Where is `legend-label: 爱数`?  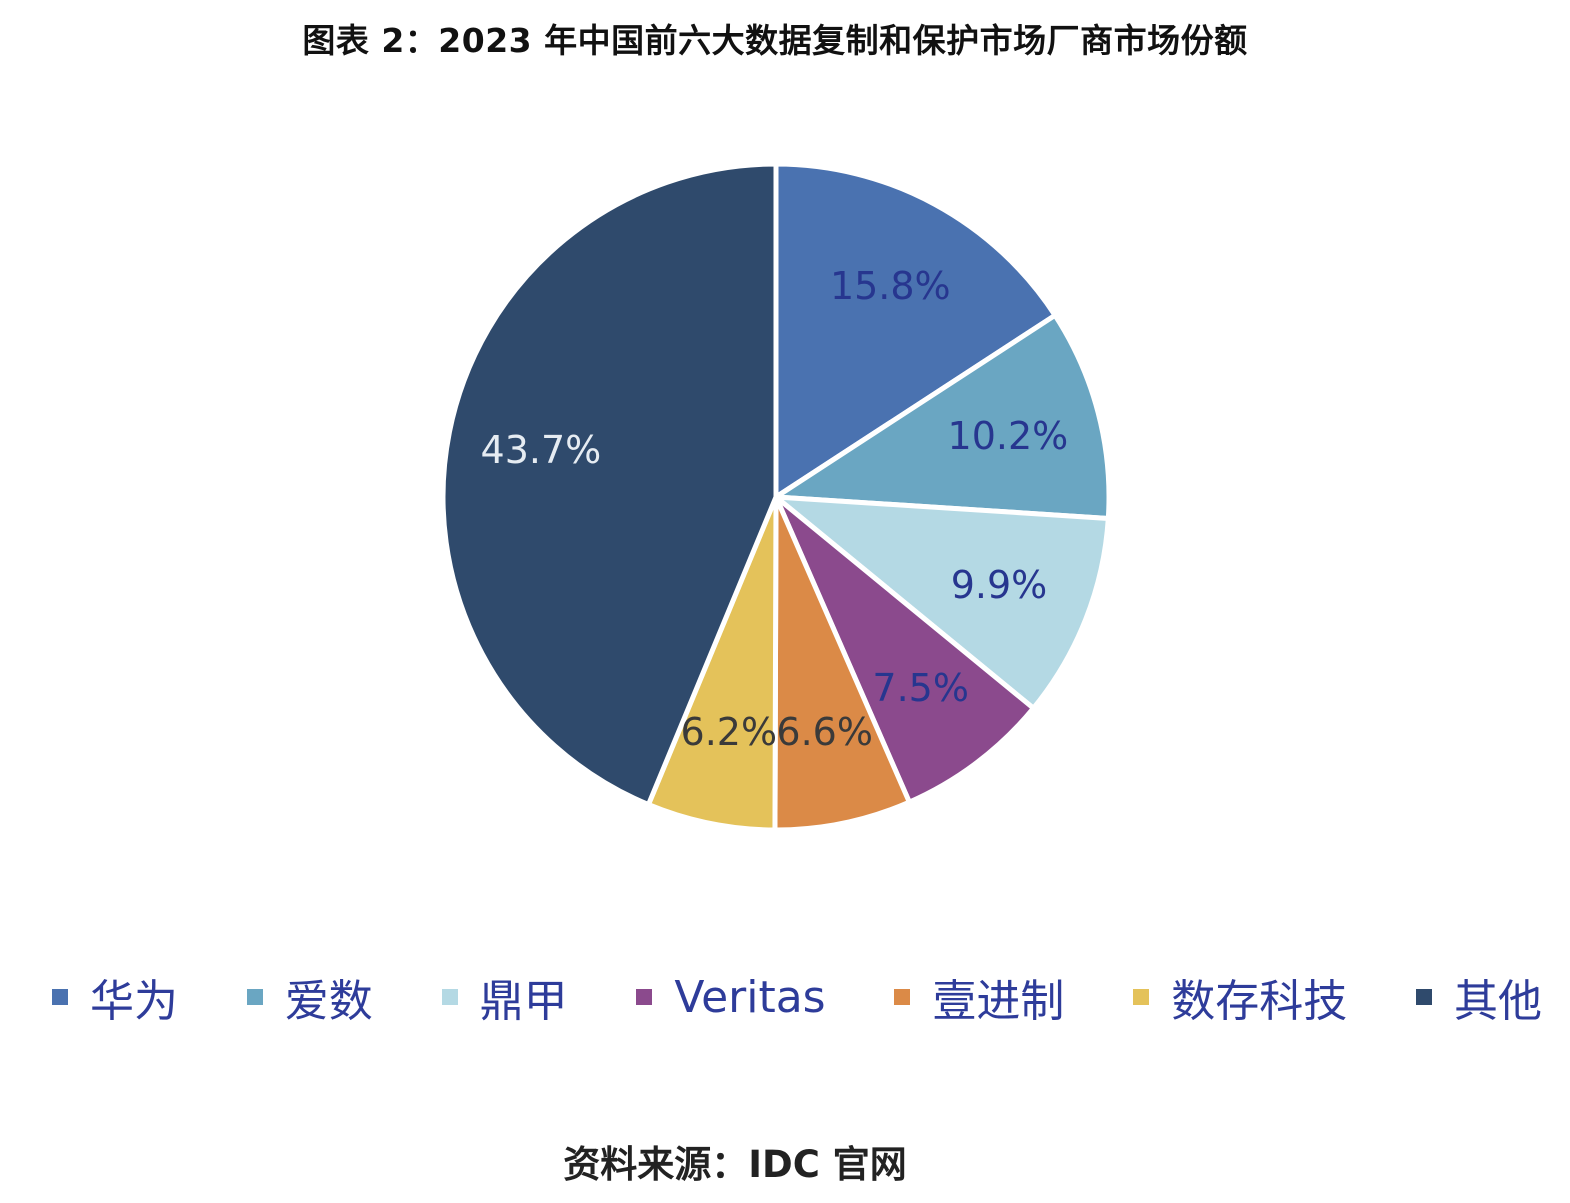
legend-label: 爱数 is located at coordinates (328, 1001).